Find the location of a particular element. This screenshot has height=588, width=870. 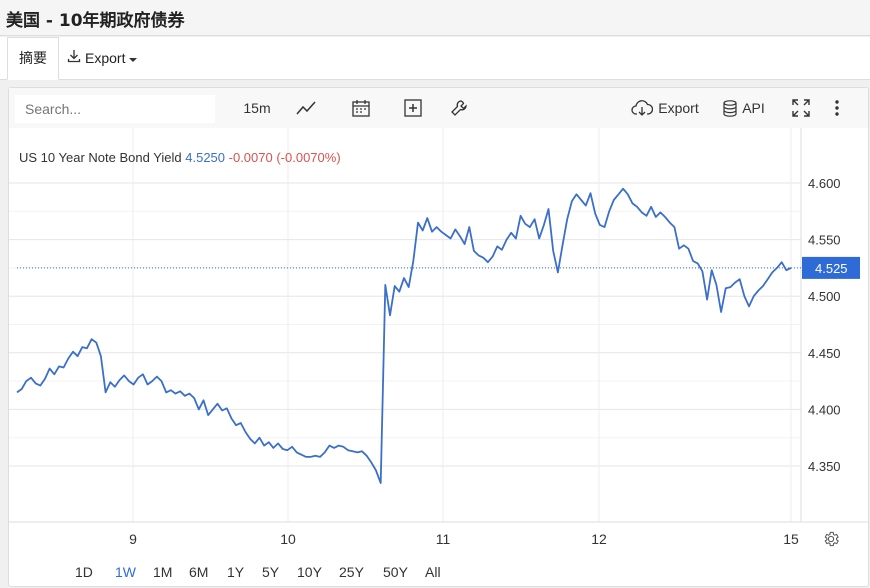

wrench-icon is located at coordinates (459, 108).